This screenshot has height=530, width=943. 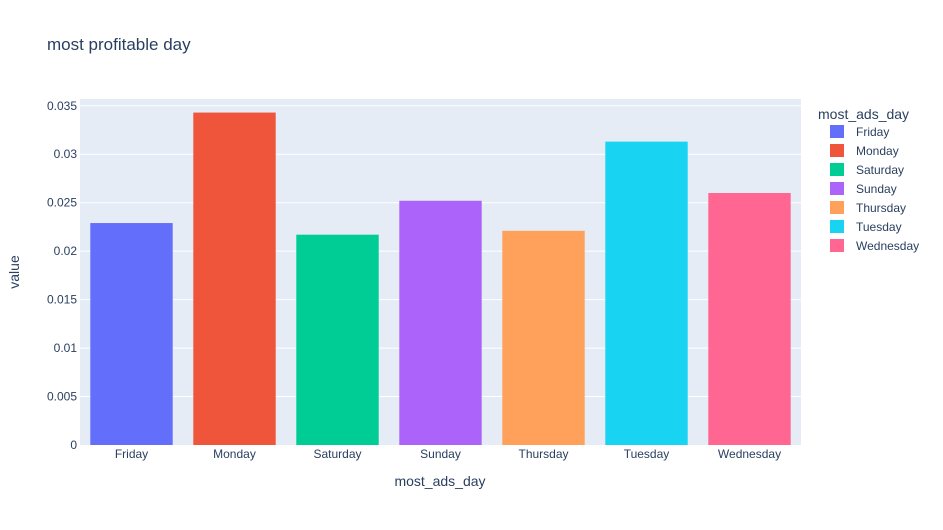 I want to click on y-tick-label: 0.035, so click(x=62, y=106).